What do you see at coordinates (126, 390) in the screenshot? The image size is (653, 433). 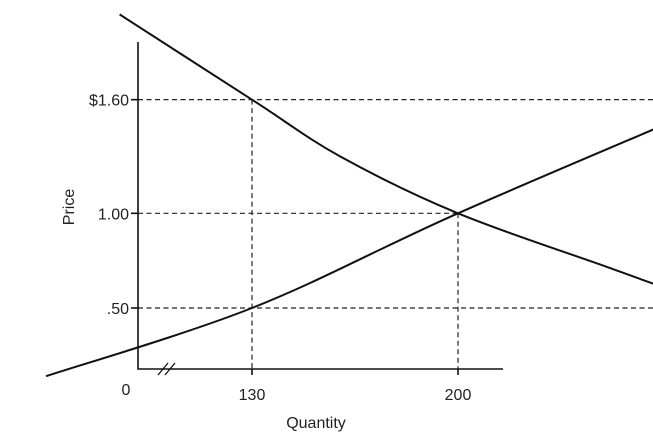 I see `origin-label: 0` at bounding box center [126, 390].